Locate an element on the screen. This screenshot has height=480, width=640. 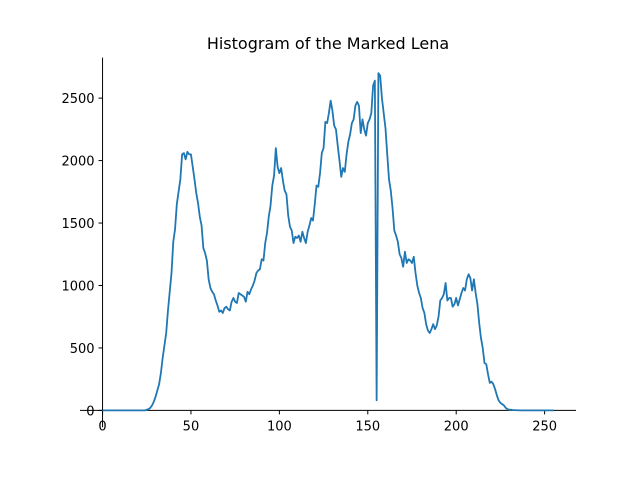
x-tick-label: 0 is located at coordinates (102, 426).